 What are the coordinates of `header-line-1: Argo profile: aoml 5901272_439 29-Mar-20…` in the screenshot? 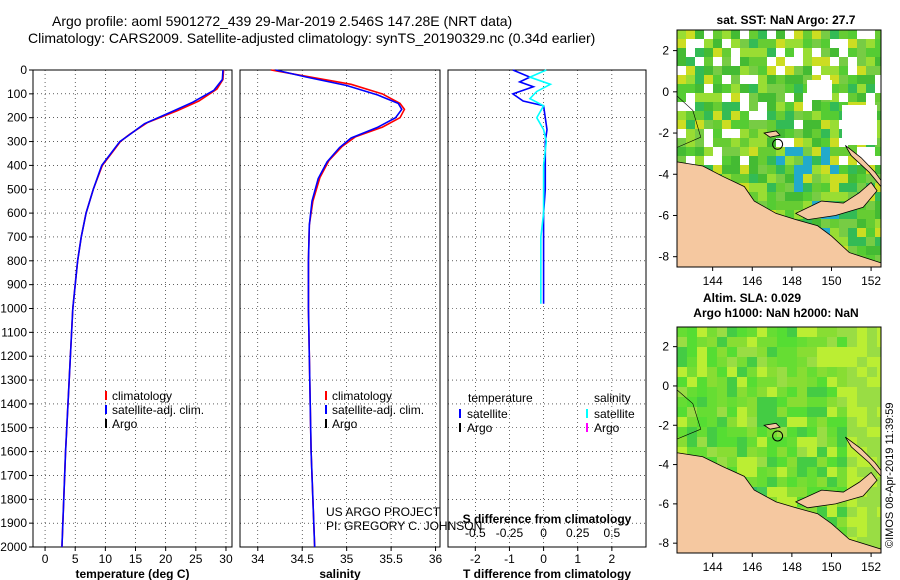 It's located at (282, 21).